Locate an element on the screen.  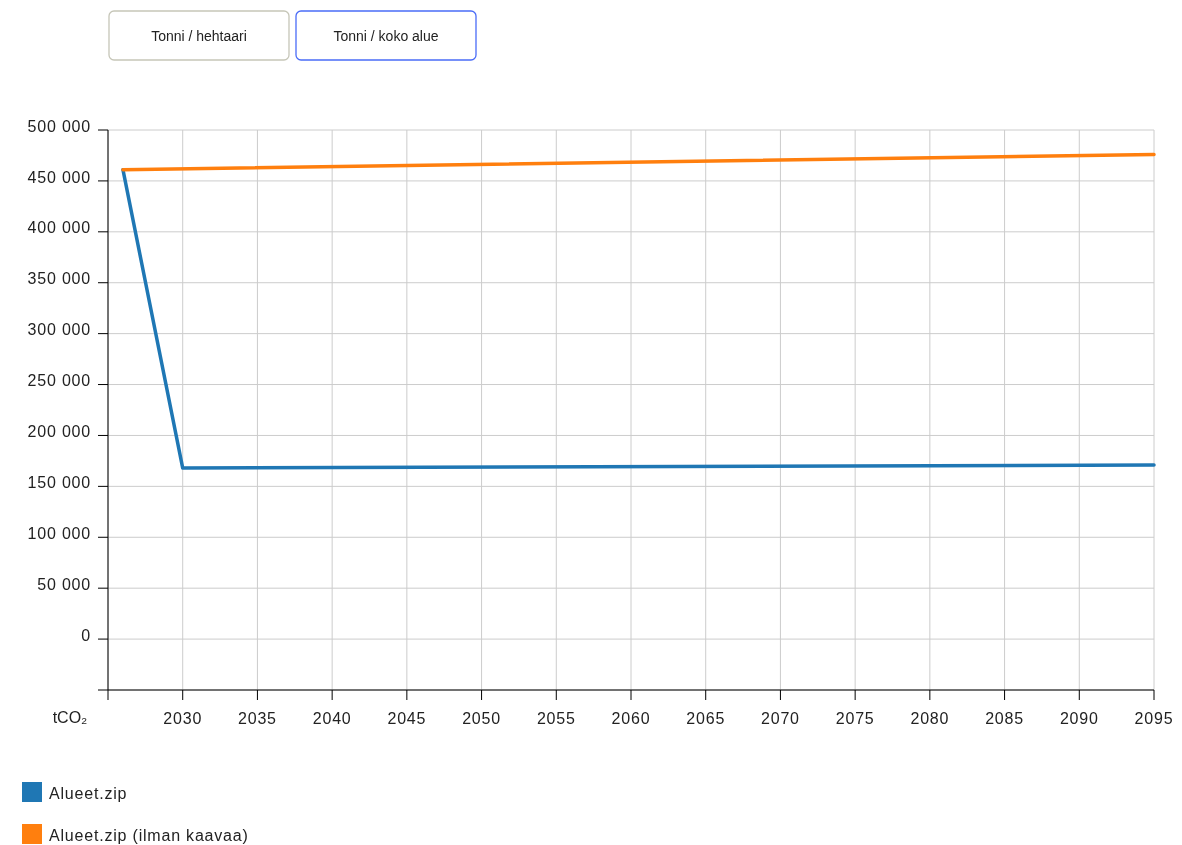
x-tick-label: 2055 is located at coordinates (556, 718).